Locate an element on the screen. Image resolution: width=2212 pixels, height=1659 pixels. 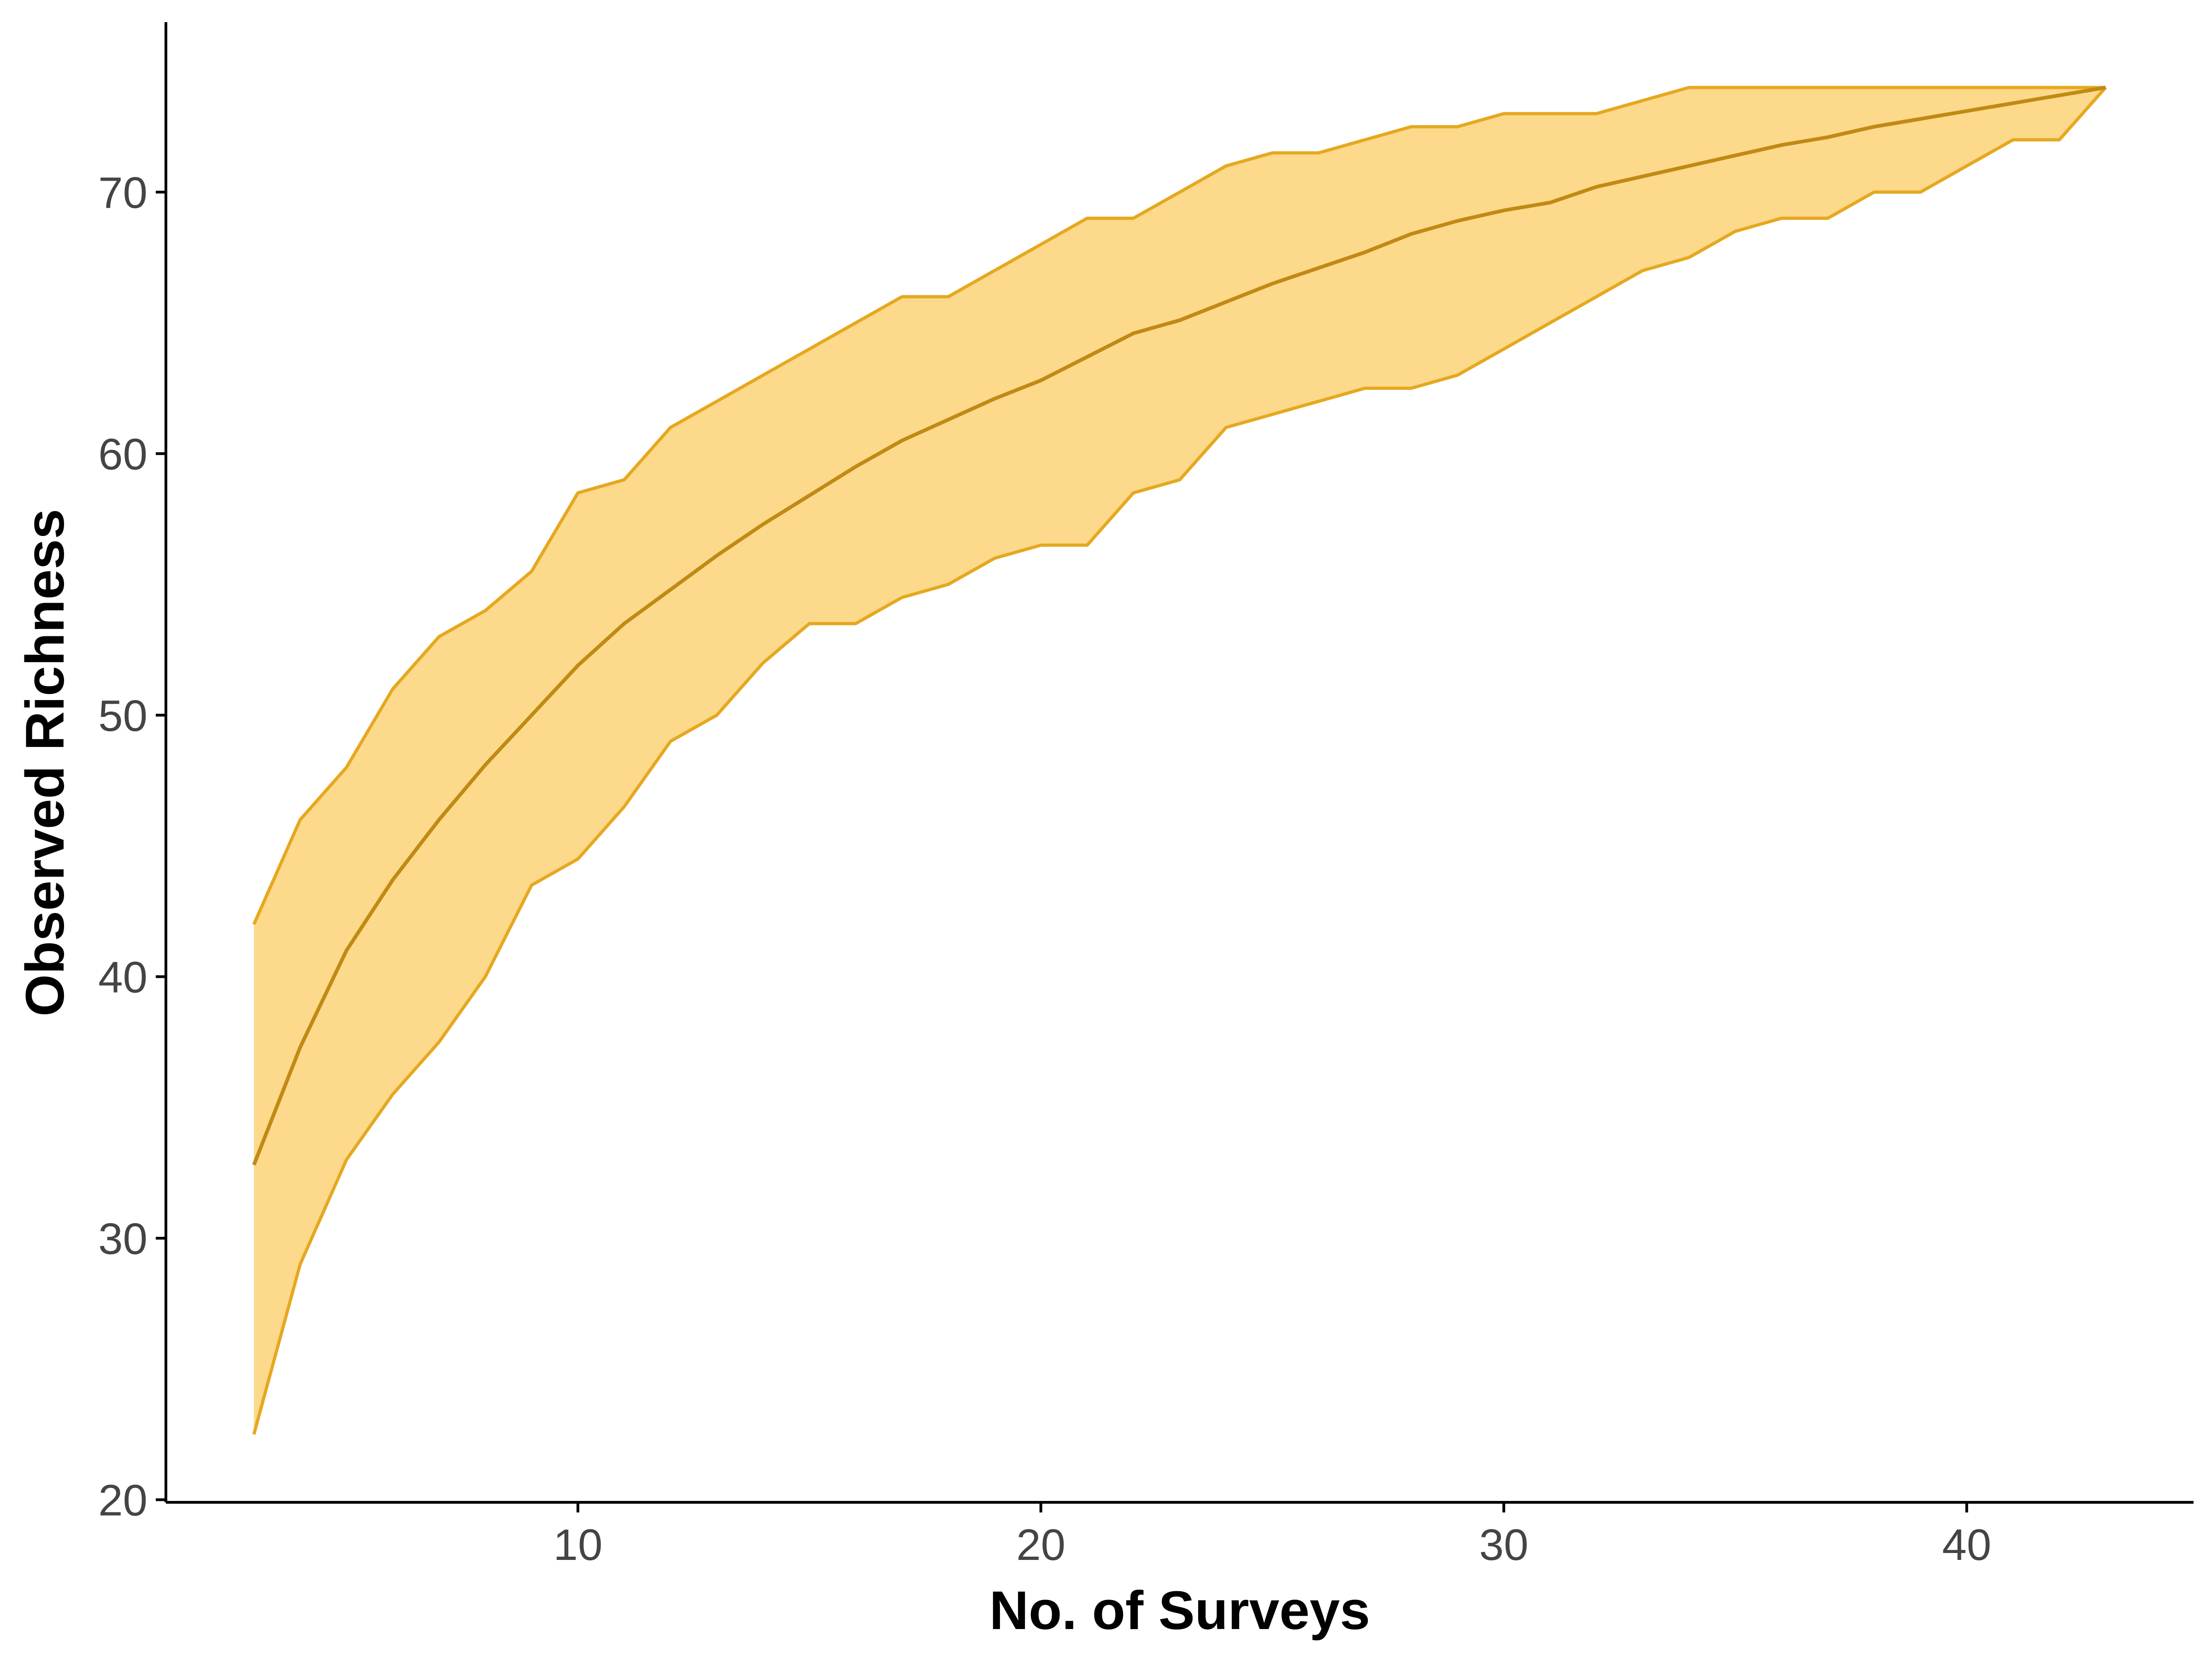
y-axis-title: Observed Richness is located at coordinates (45, 763).